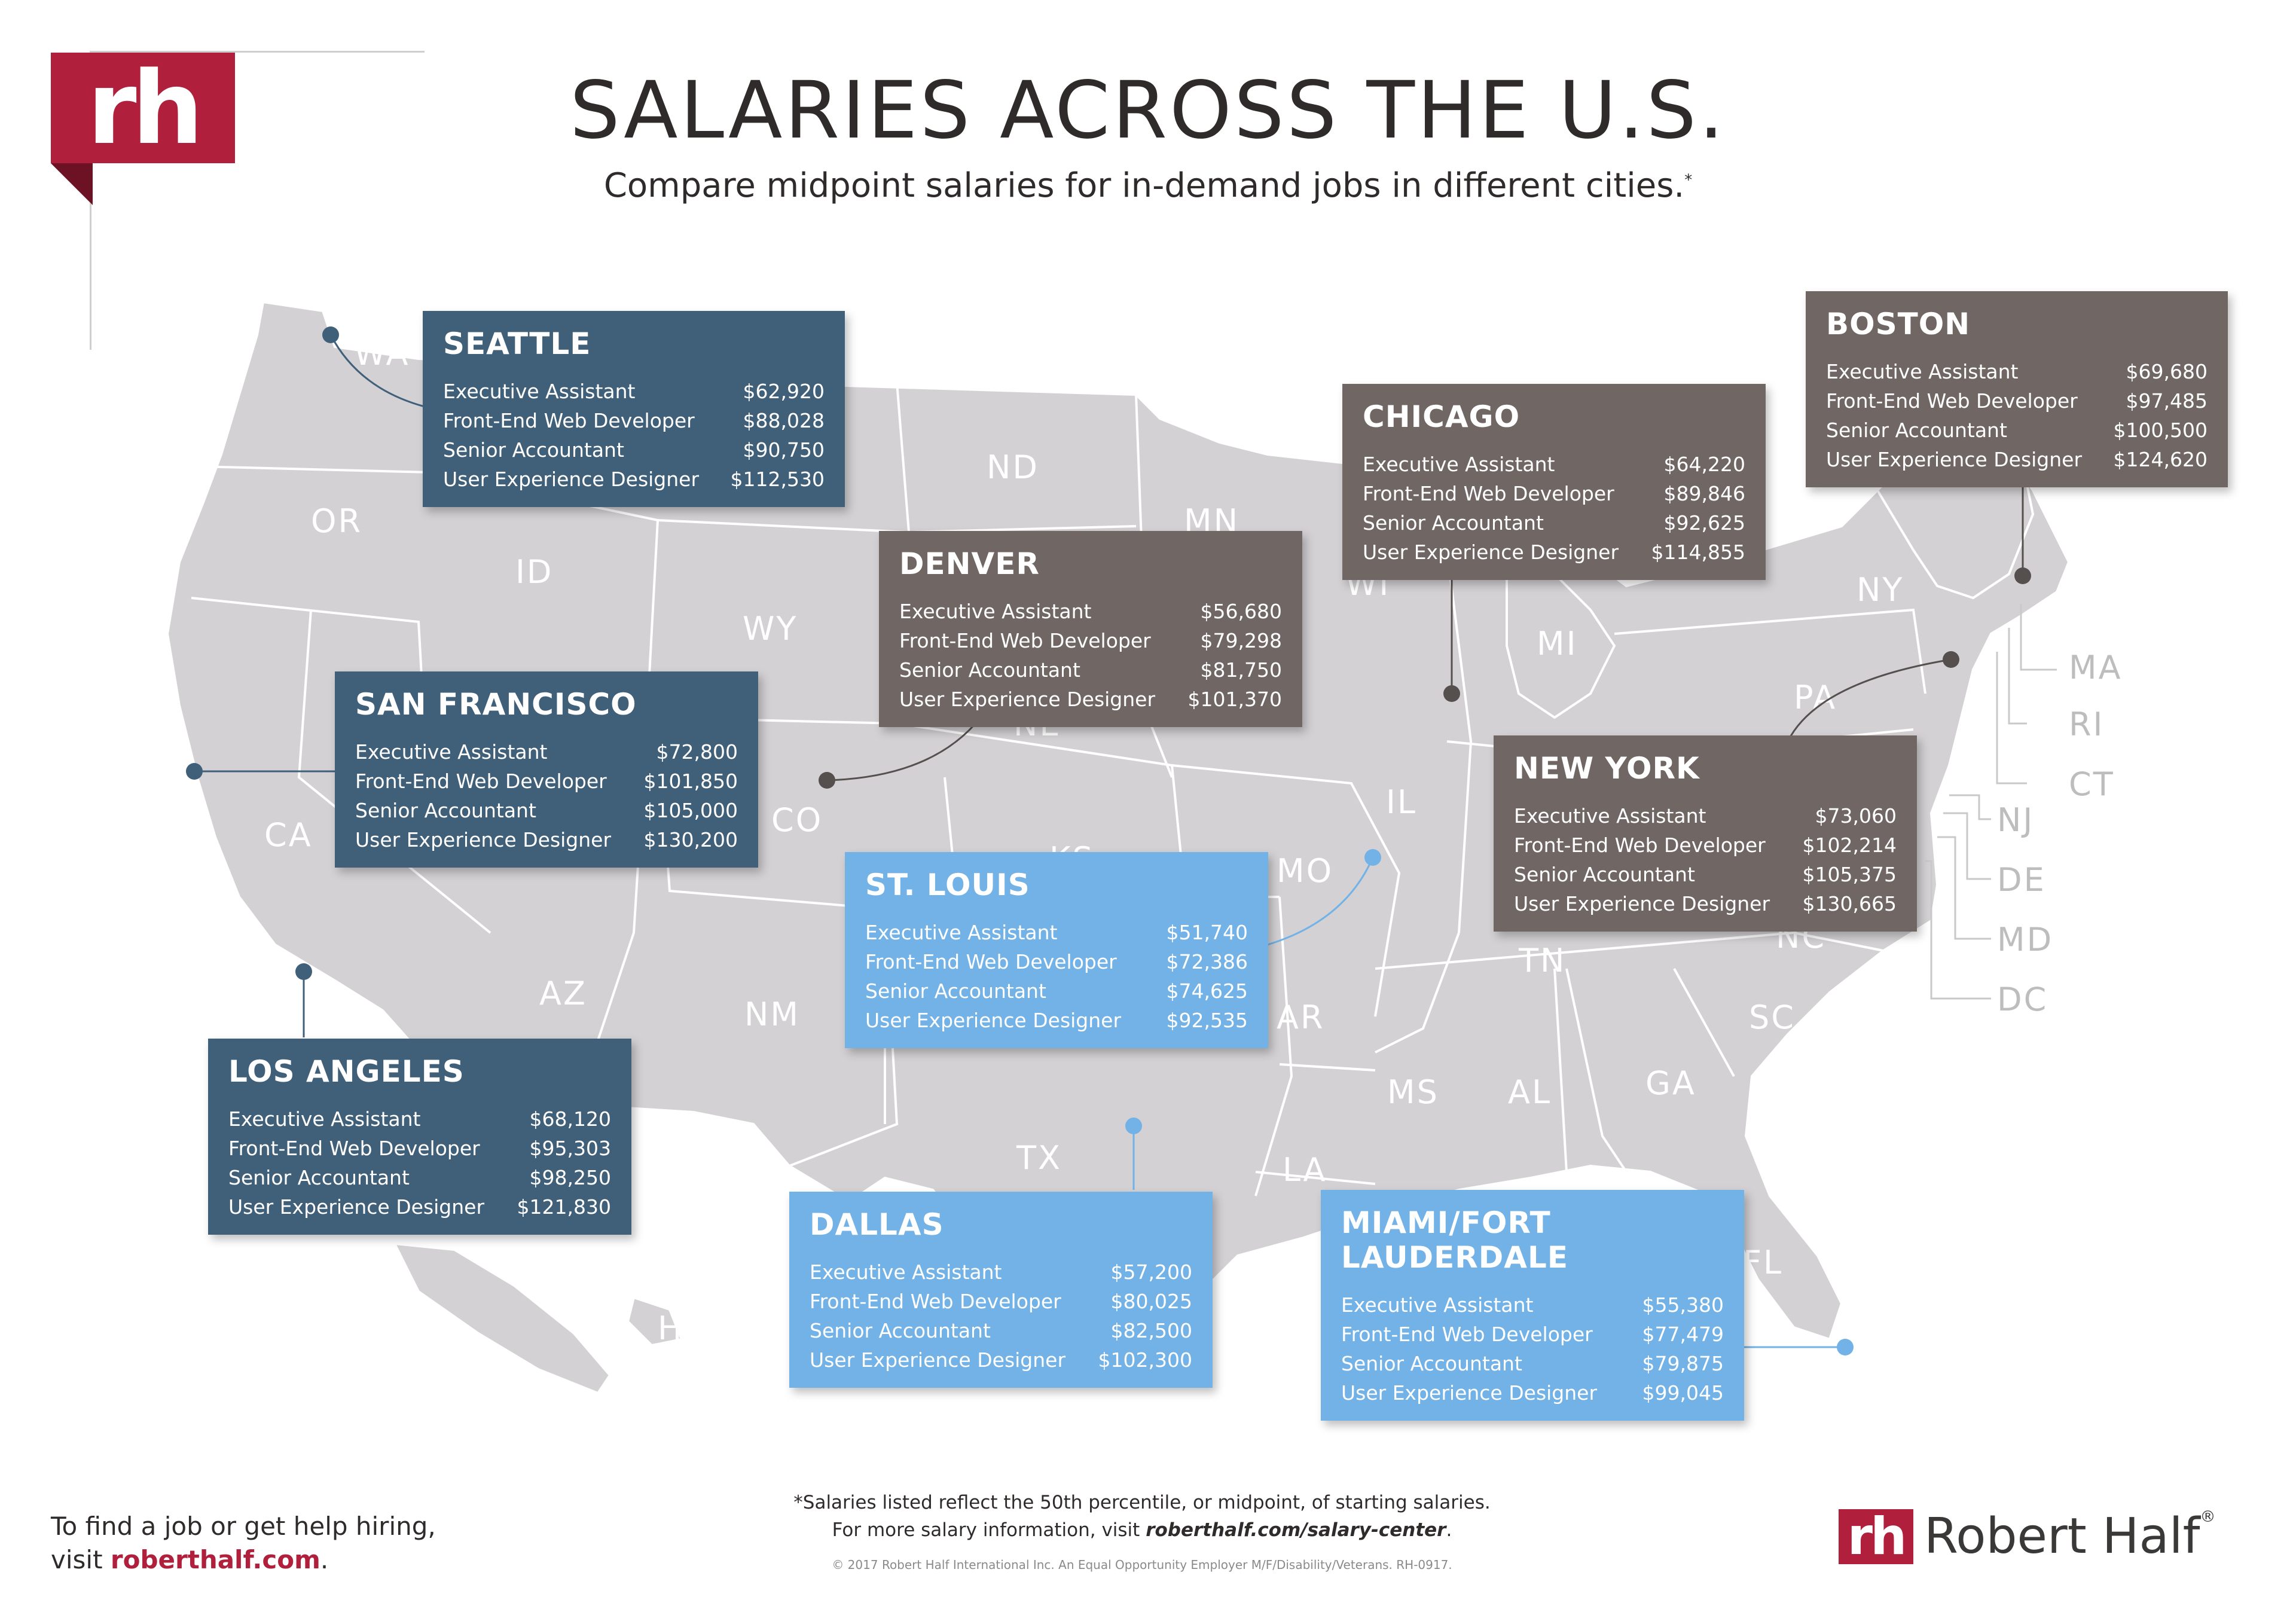  What do you see at coordinates (1151, 1301) in the screenshot?
I see `salary-value: $80,025` at bounding box center [1151, 1301].